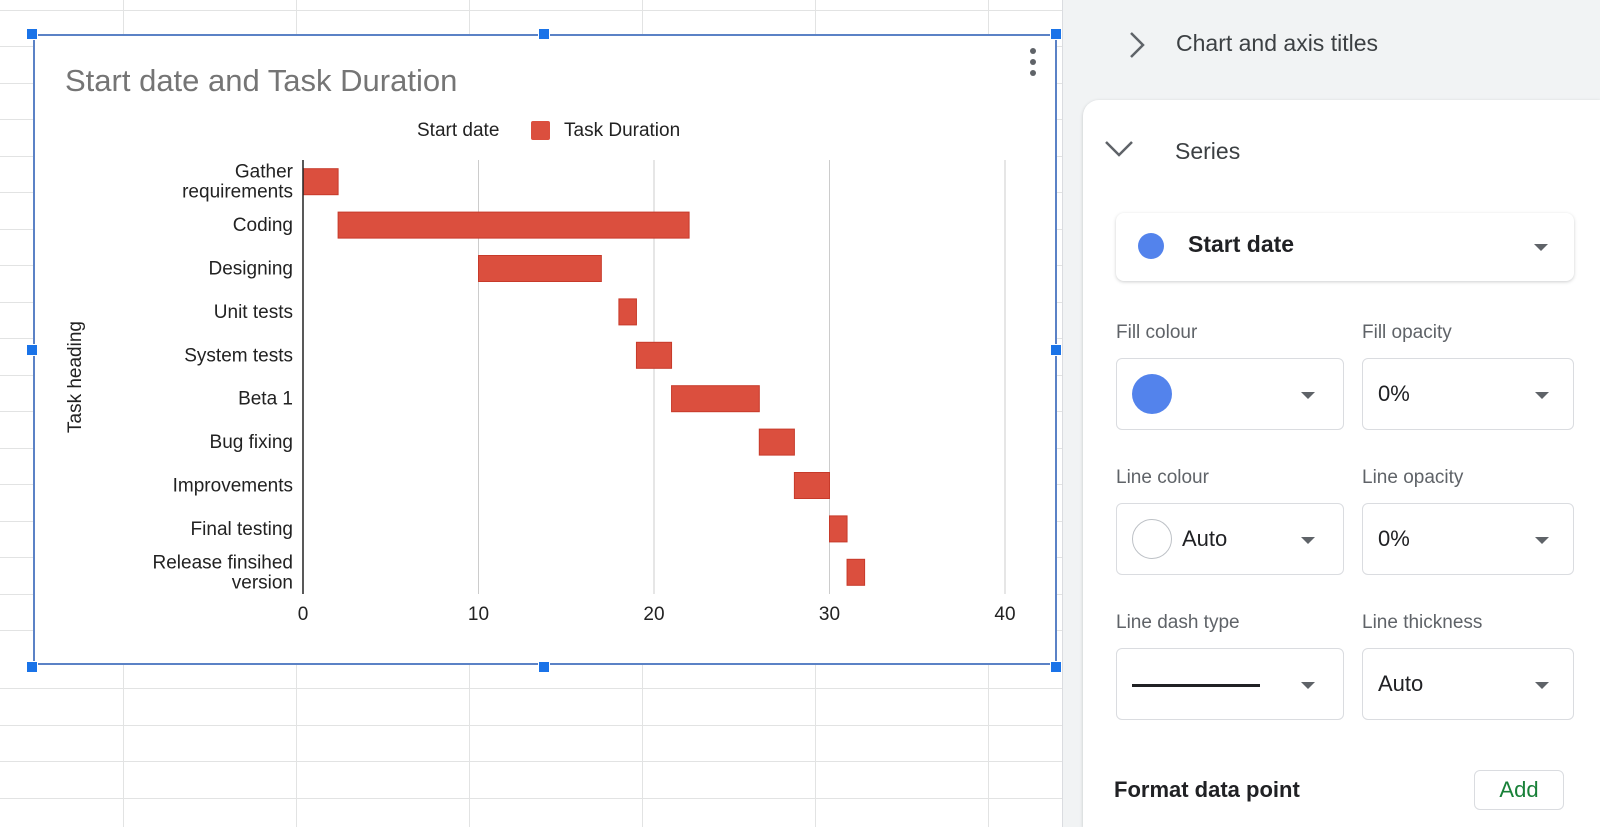 The height and width of the screenshot is (827, 1600). Describe the element at coordinates (303, 614) in the screenshot. I see `x-tick-label: 0` at that location.